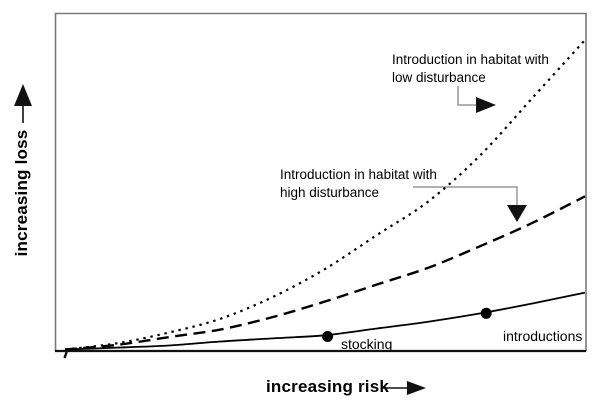 This screenshot has width=600, height=405. What do you see at coordinates (407, 324) in the screenshot?
I see `data-point-dots` at bounding box center [407, 324].